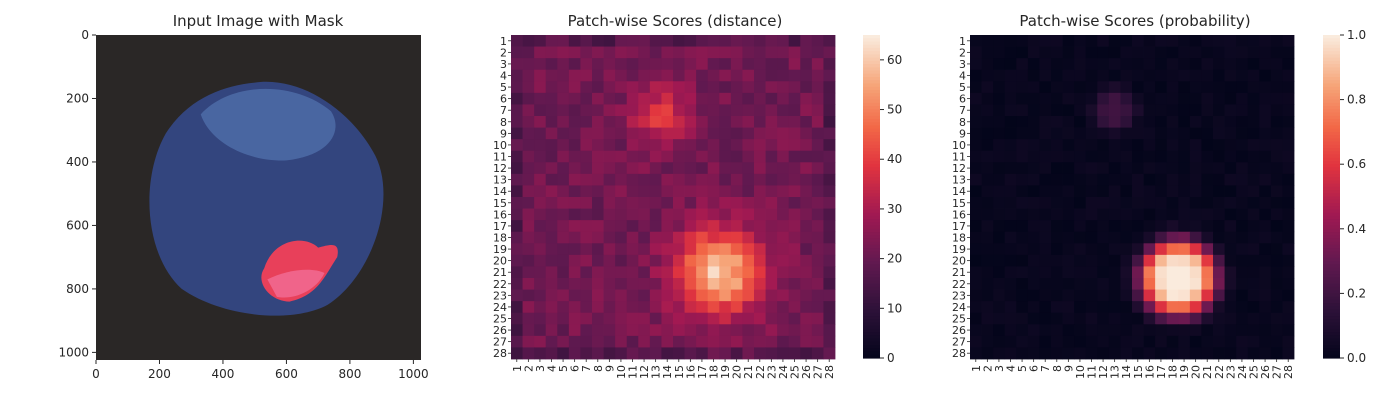  Describe the element at coordinates (96, 374) in the screenshot. I see `x-tick-label: 0` at that location.